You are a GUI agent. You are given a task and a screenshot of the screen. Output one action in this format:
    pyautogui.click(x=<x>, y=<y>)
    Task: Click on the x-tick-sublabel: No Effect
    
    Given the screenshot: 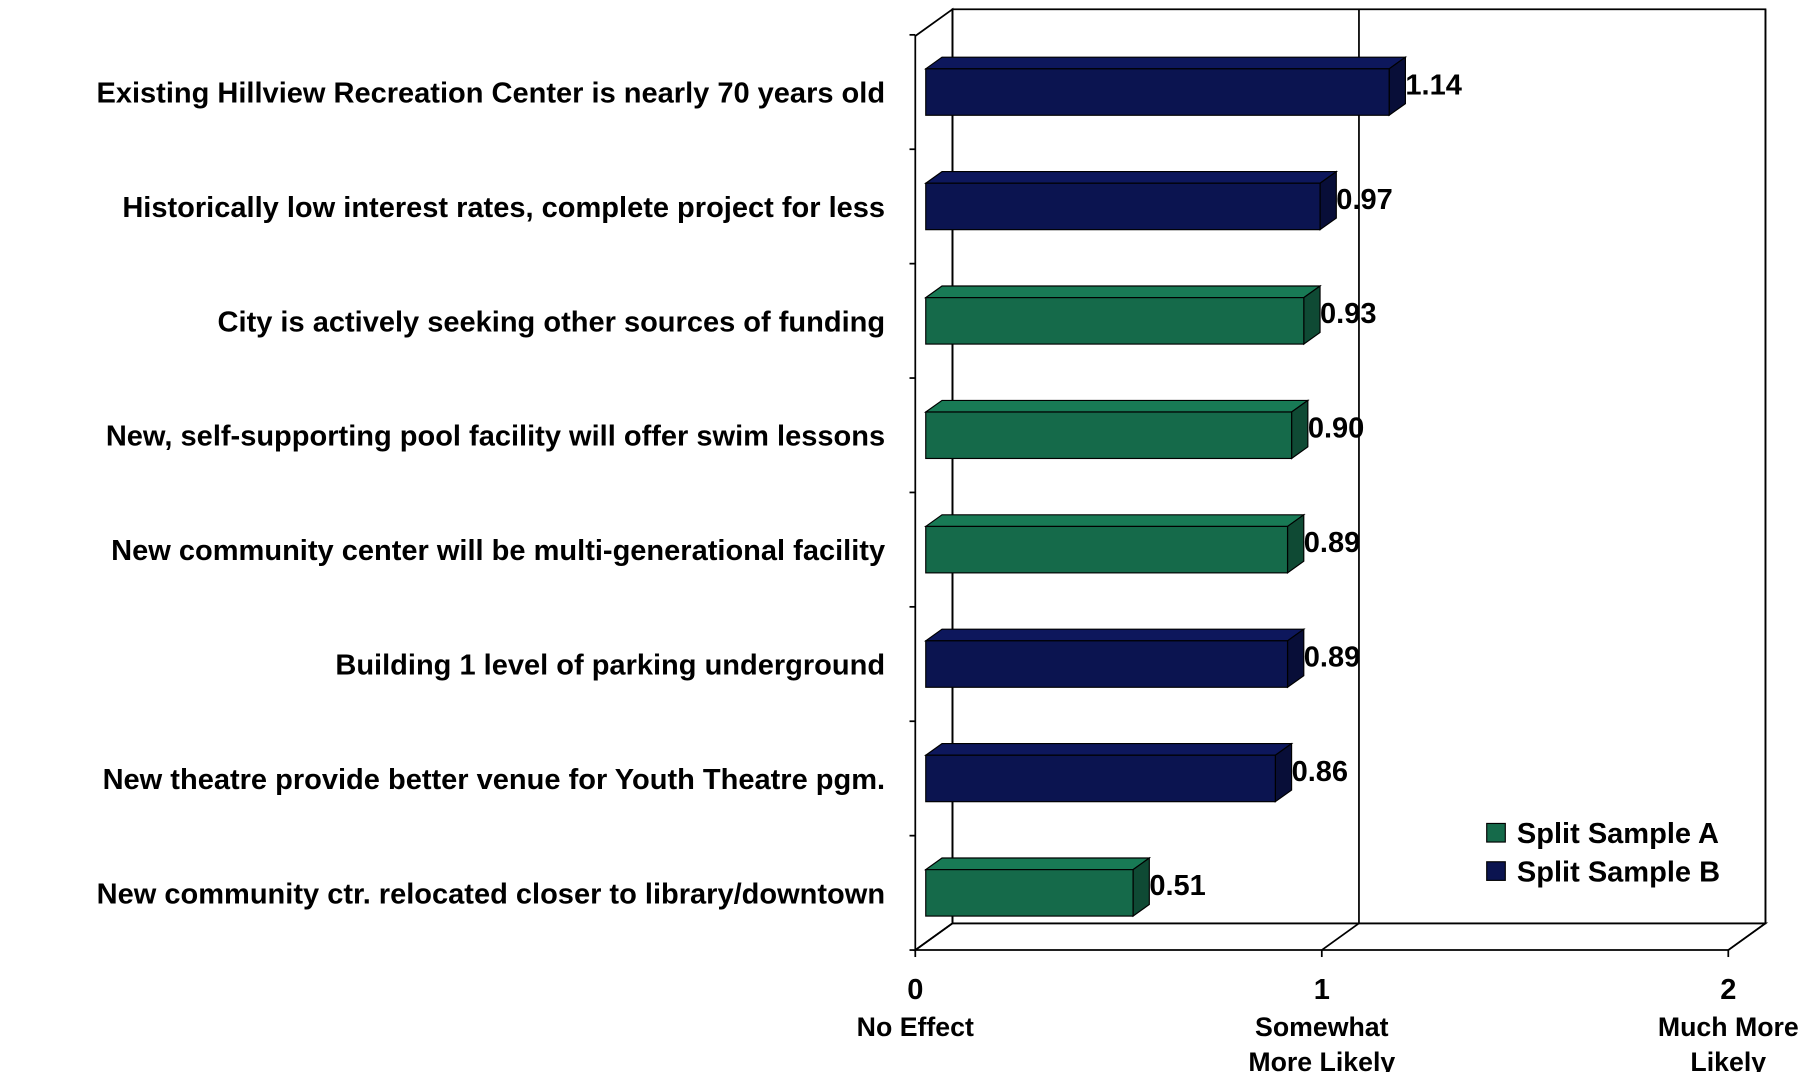 What is the action you would take?
    pyautogui.click(x=915, y=1027)
    